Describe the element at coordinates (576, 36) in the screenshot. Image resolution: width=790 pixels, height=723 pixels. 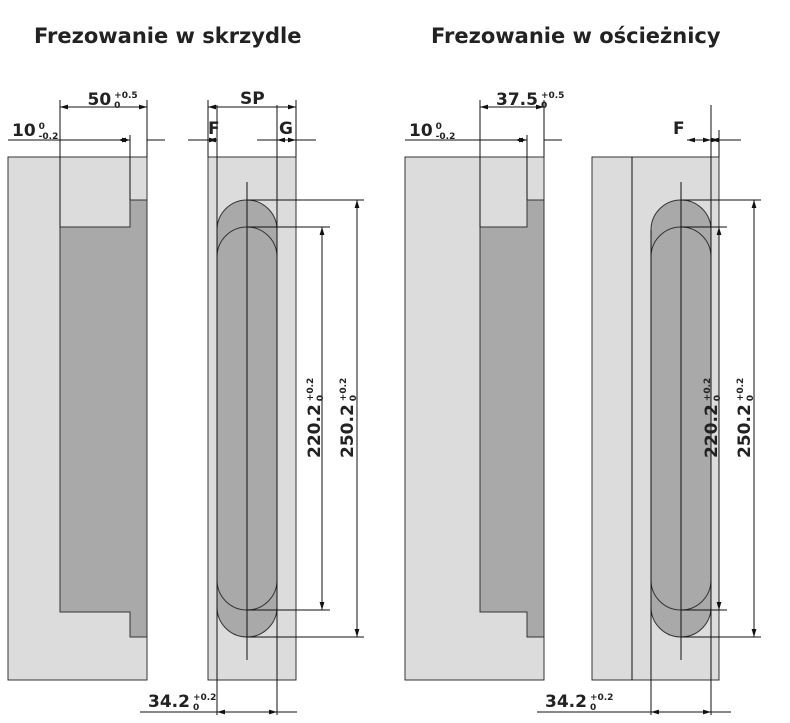
I see `section-title: Frezowanie w ościeżnicy` at that location.